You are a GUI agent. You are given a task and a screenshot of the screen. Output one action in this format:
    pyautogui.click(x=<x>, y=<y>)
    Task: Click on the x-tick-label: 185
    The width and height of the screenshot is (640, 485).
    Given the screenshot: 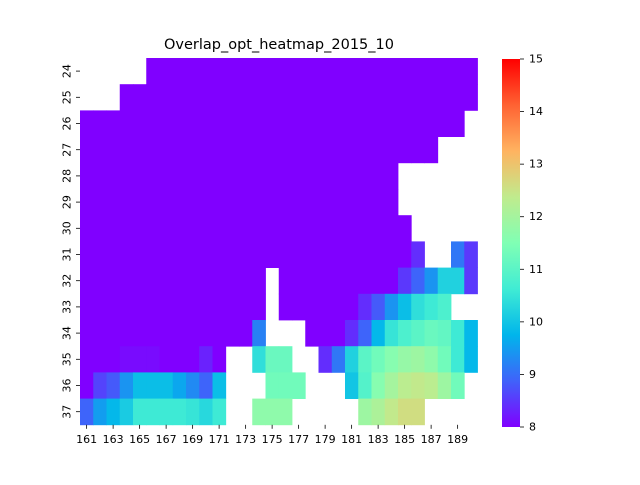 What is the action you would take?
    pyautogui.click(x=404, y=439)
    